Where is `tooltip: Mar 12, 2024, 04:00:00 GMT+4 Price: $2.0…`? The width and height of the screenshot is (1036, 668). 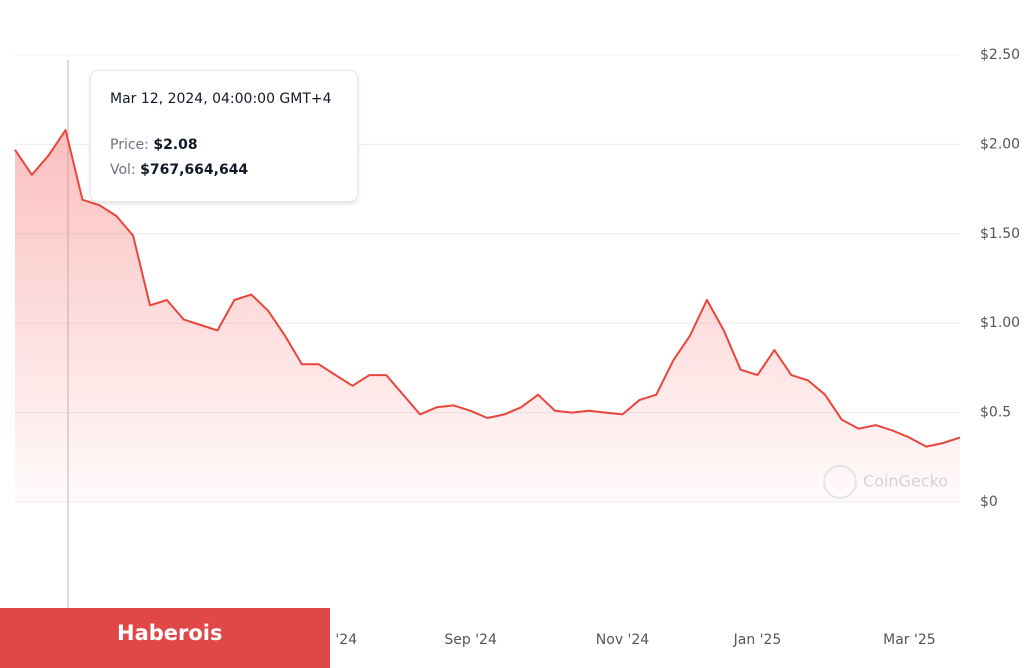 tooltip: Mar 12, 2024, 04:00:00 GMT+4 Price: $2.0… is located at coordinates (224, 136).